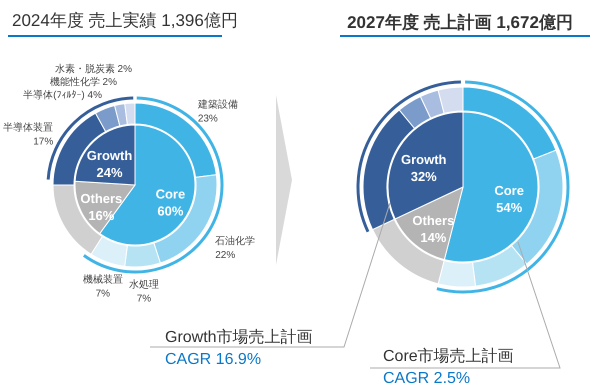 The height and width of the screenshot is (390, 600). Describe the element at coordinates (28, 128) in the screenshot. I see `slice-label: 半導体装置` at that location.